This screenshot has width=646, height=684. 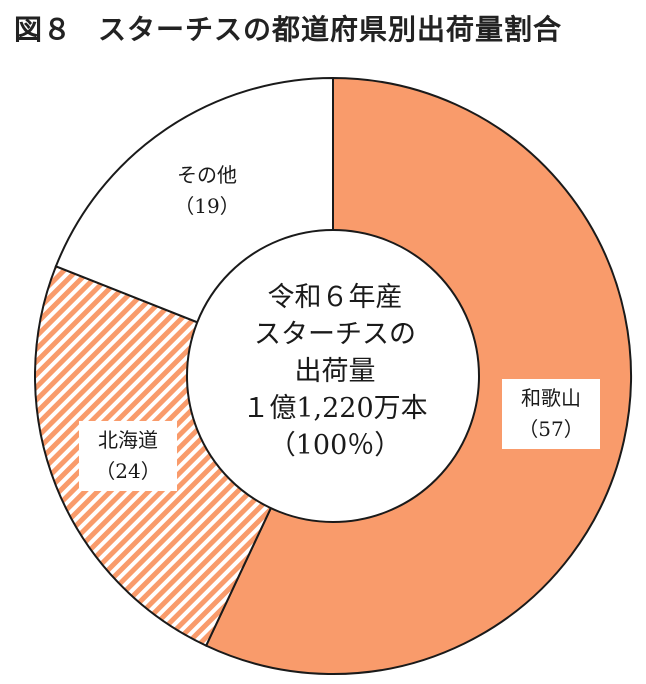 What do you see at coordinates (335, 408) in the screenshot?
I see `center-line-total: １億1,220万本` at bounding box center [335, 408].